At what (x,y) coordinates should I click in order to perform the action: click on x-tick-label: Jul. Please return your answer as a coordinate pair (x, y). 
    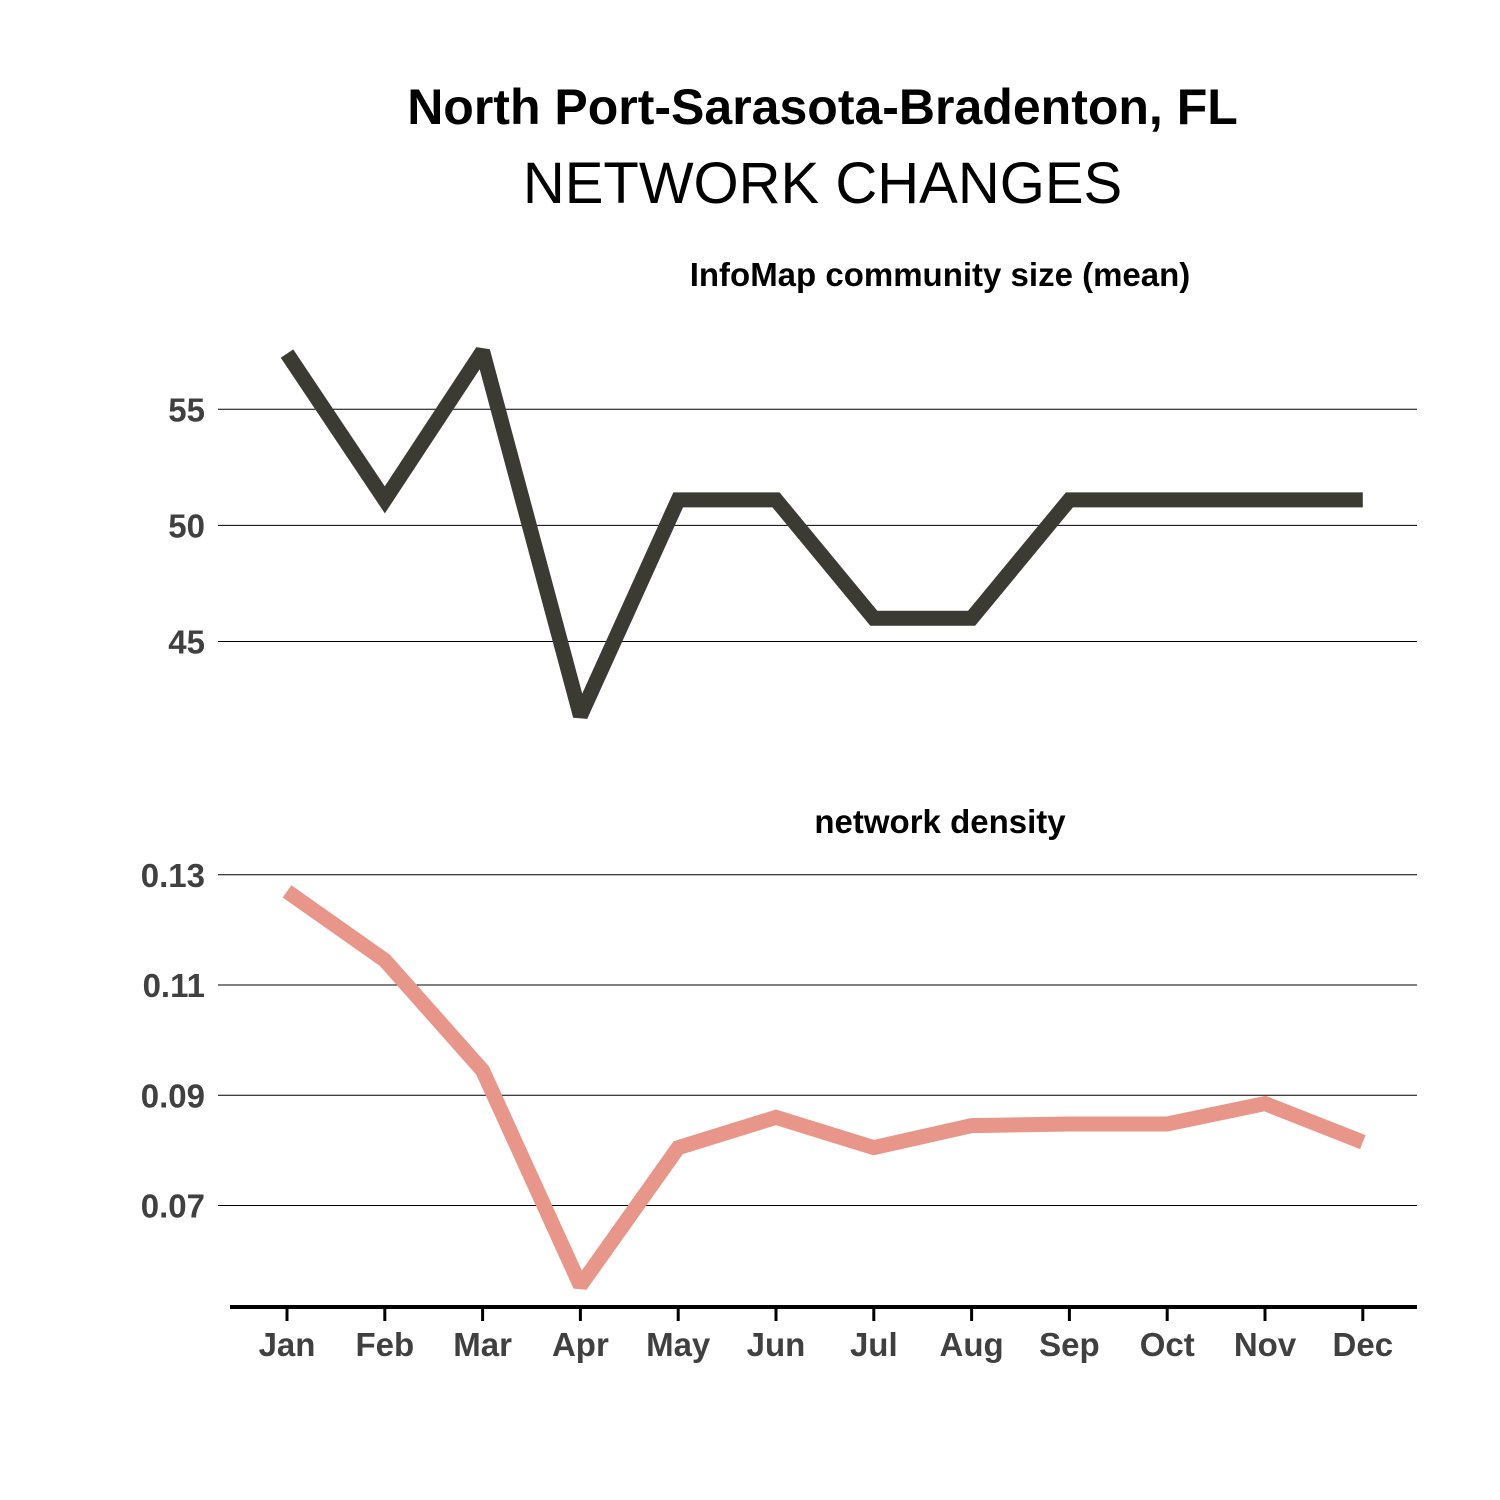
    Looking at the image, I should click on (874, 1344).